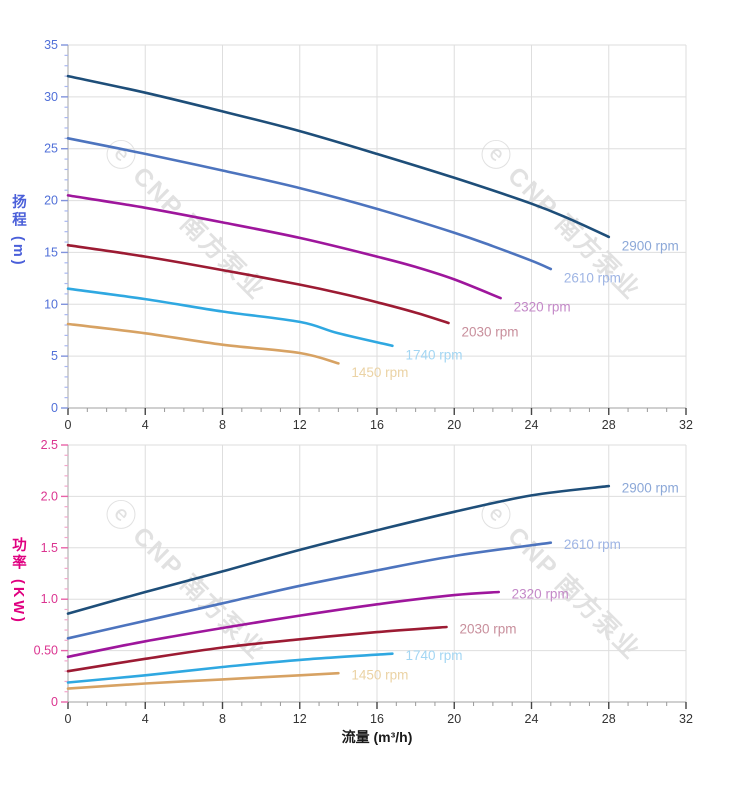 Image resolution: width=752 pixels, height=797 pixels. Describe the element at coordinates (540, 594) in the screenshot. I see `power-curve-label-2320-rpm: 2320 rpm` at that location.